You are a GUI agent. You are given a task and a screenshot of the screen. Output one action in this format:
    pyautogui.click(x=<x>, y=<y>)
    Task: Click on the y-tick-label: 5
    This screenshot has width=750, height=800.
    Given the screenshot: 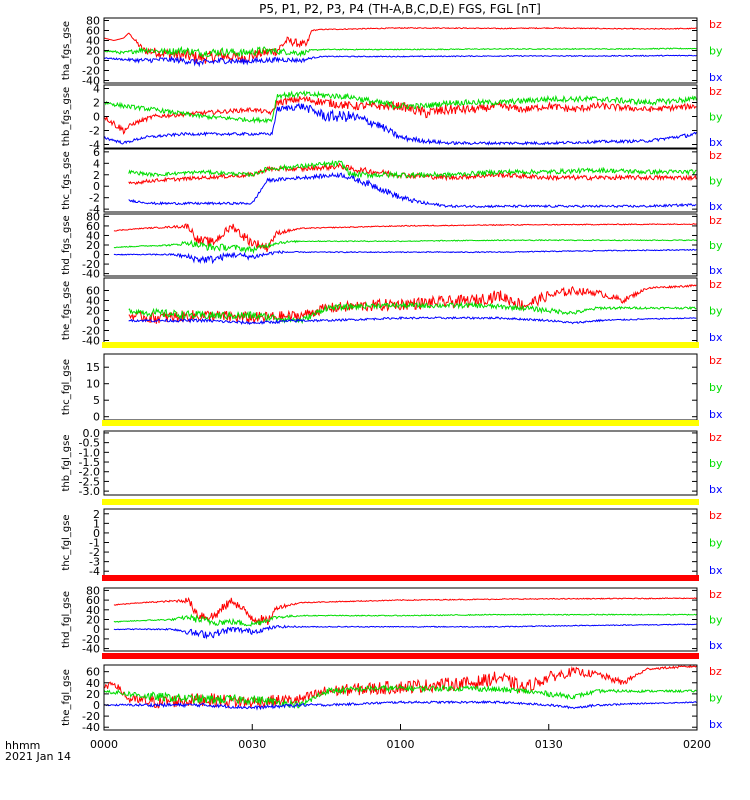 What is the action you would take?
    pyautogui.click(x=96, y=400)
    